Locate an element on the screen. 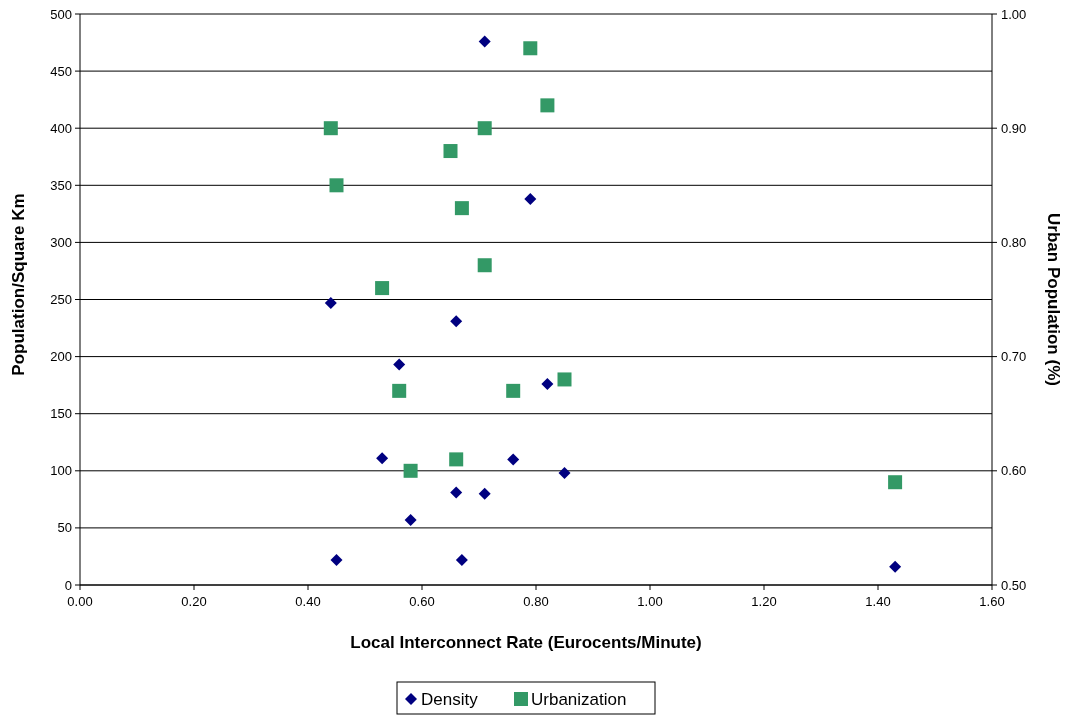 The width and height of the screenshot is (1068, 715). x-tick-label: 0.00 is located at coordinates (80, 601).